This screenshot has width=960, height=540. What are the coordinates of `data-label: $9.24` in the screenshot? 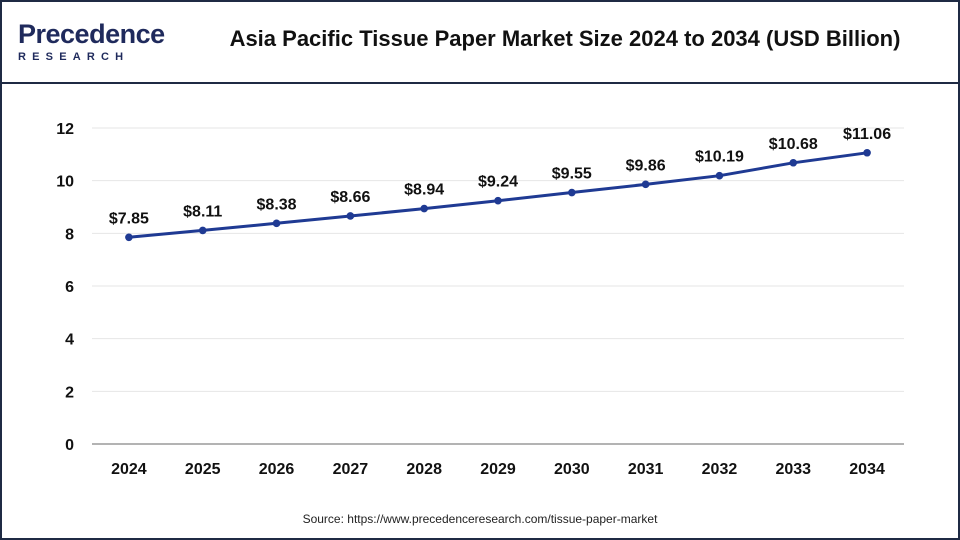 It's located at (498, 182).